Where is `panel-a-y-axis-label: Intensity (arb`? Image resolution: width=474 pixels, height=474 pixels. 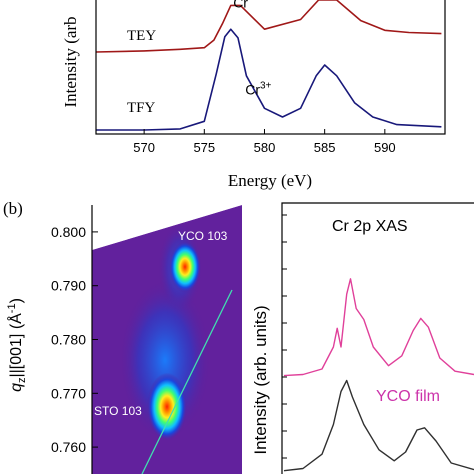 panel-a-y-axis-label: Intensity (arb is located at coordinates (70, 61).